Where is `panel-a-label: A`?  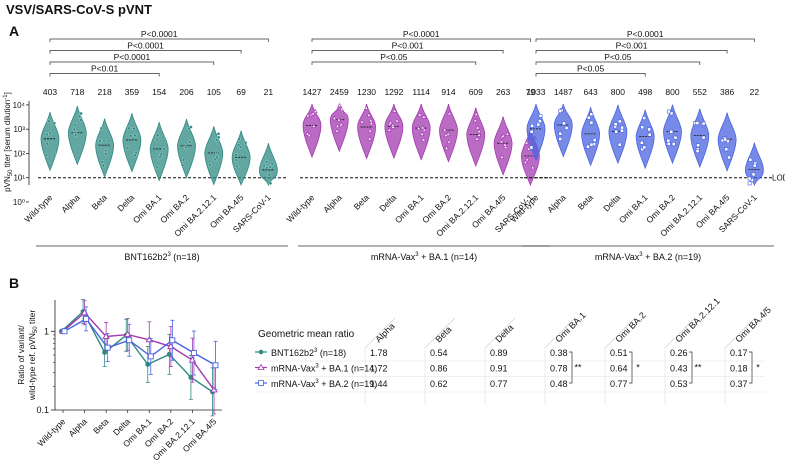 panel-a-label: A is located at coordinates (14, 31).